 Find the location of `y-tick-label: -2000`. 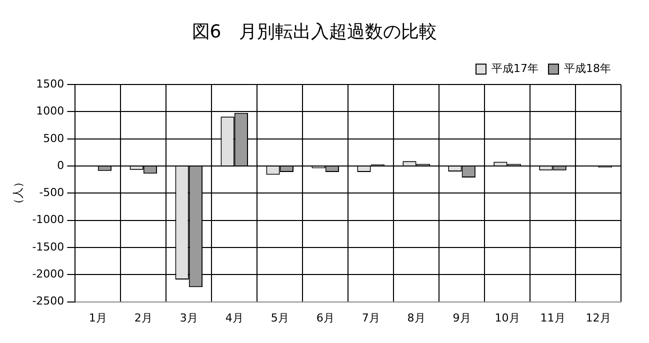

y-tick-label: -2000 is located at coordinates (48, 274).